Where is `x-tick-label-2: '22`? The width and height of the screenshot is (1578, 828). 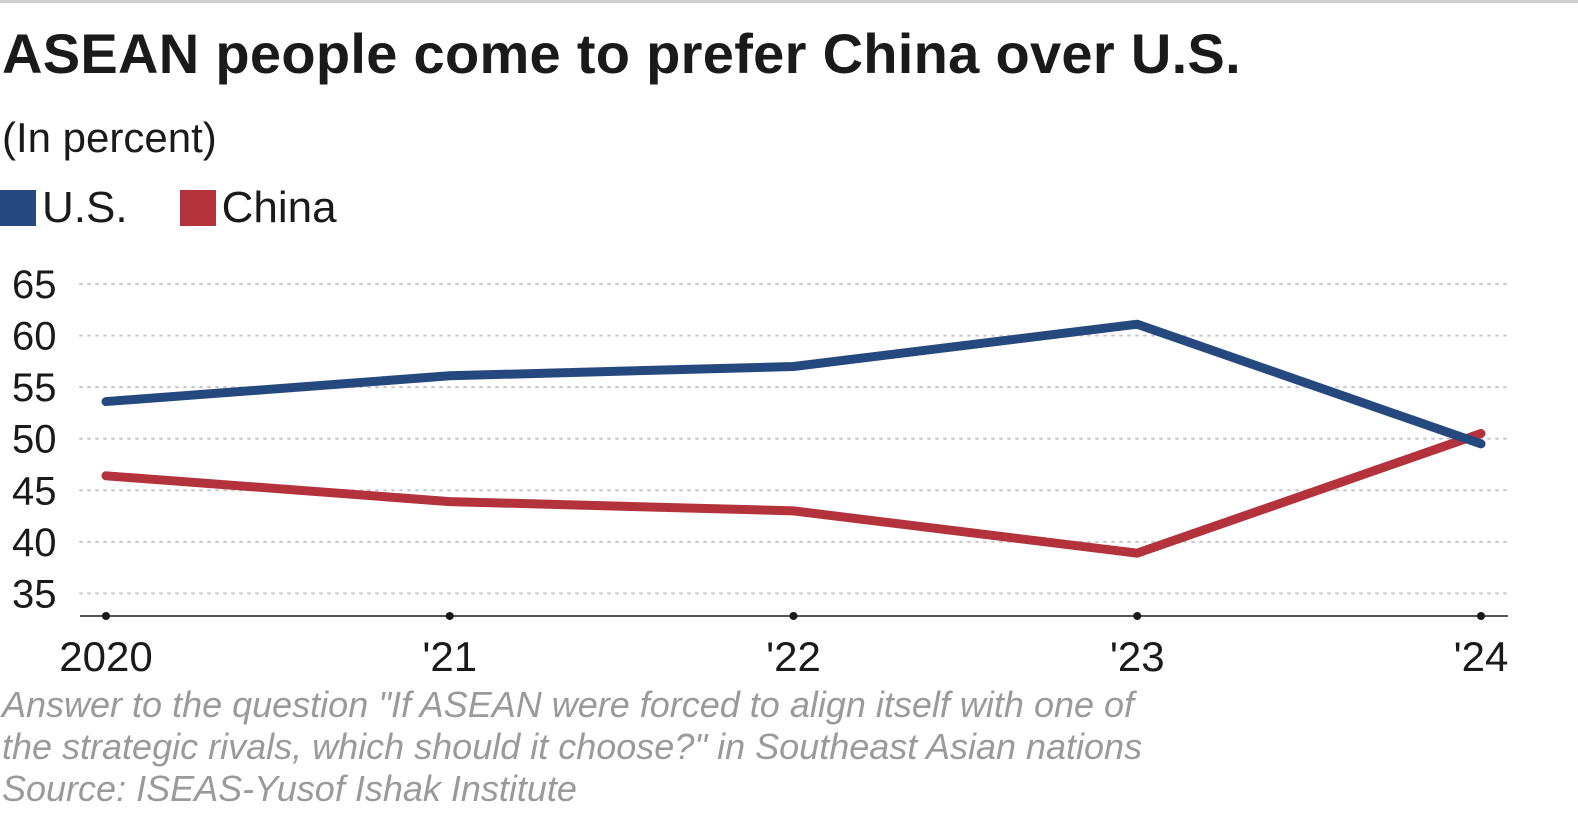
x-tick-label-2: '22 is located at coordinates (793, 656).